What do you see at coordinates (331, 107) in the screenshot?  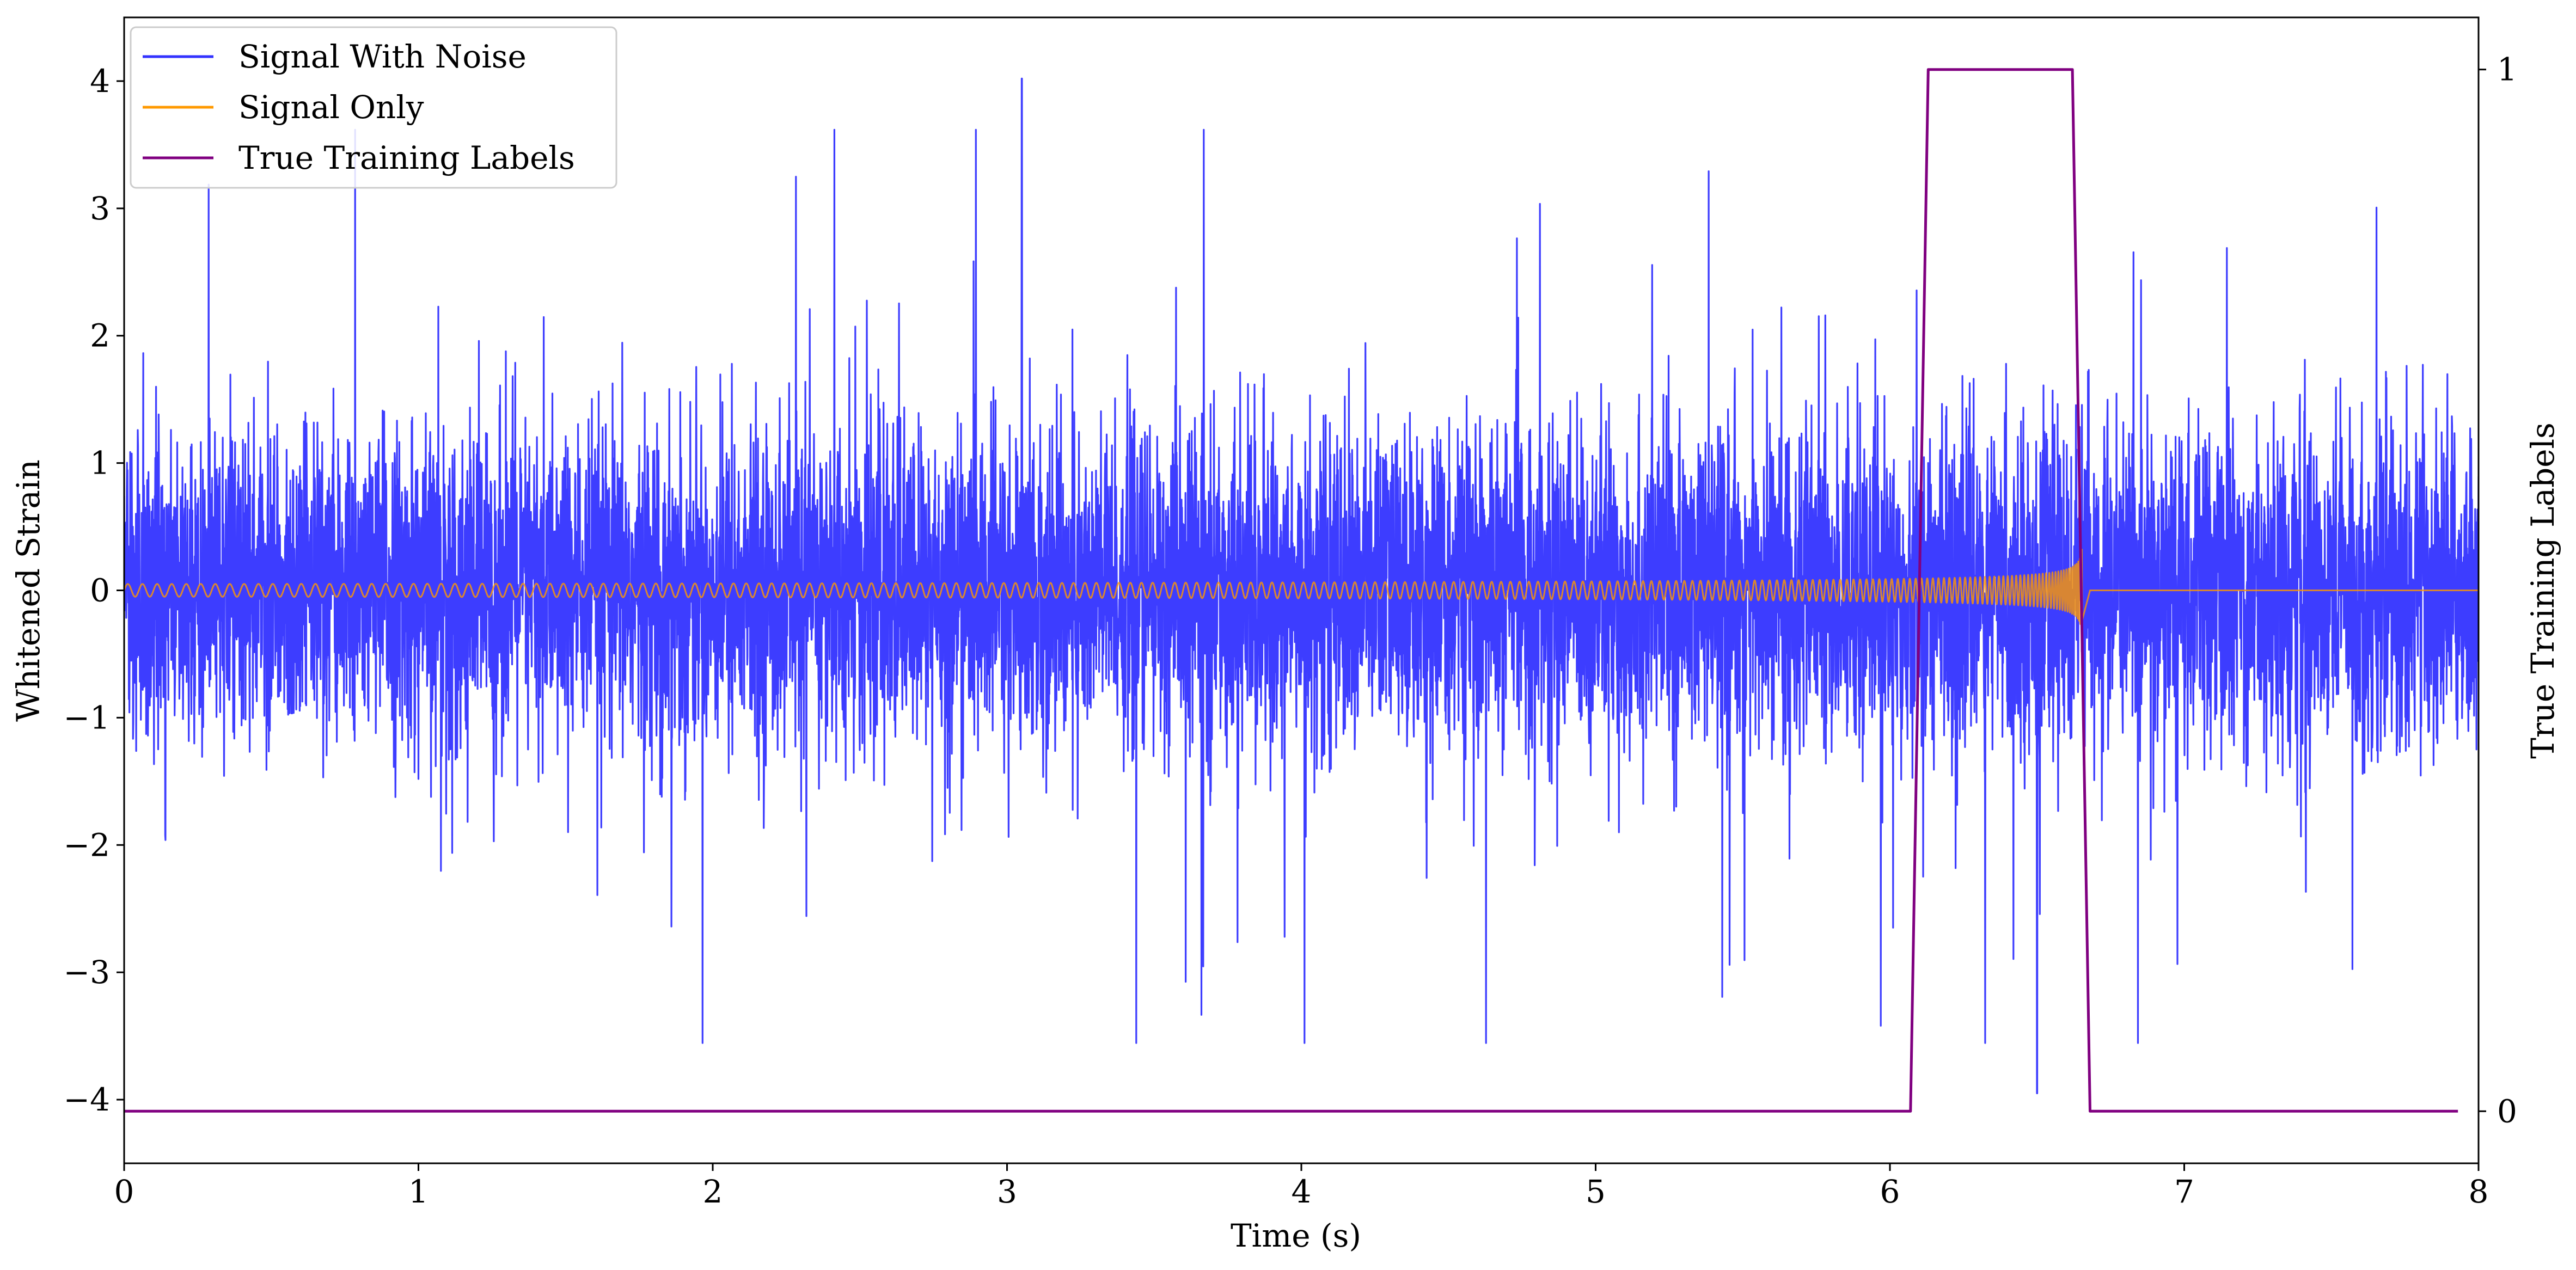 I see `legend-label-signal-only: Signal Only` at bounding box center [331, 107].